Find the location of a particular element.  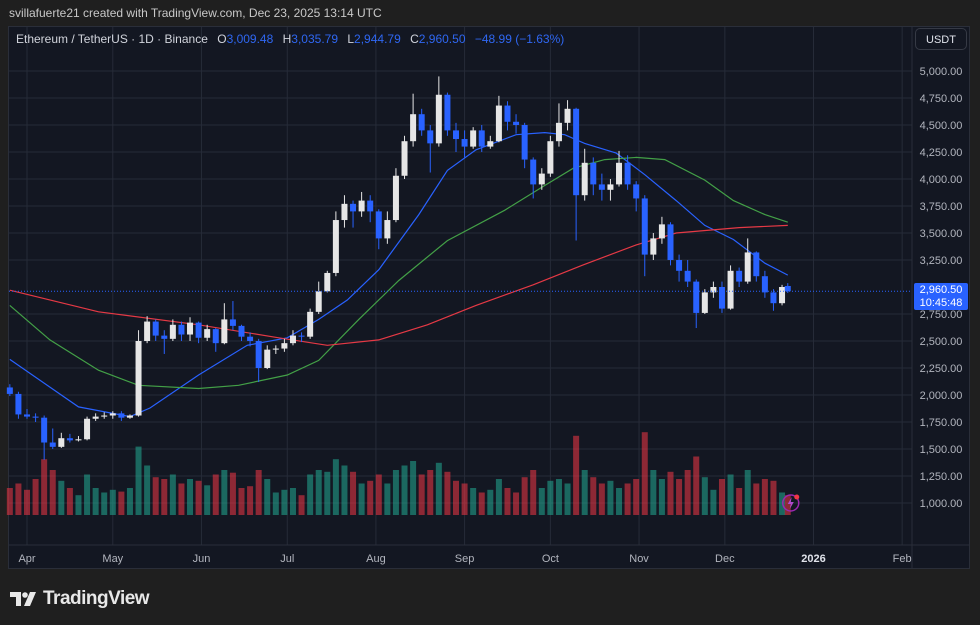

symbol-title: Ethereum / TetherUS · 1D · Binance is located at coordinates (112, 39).